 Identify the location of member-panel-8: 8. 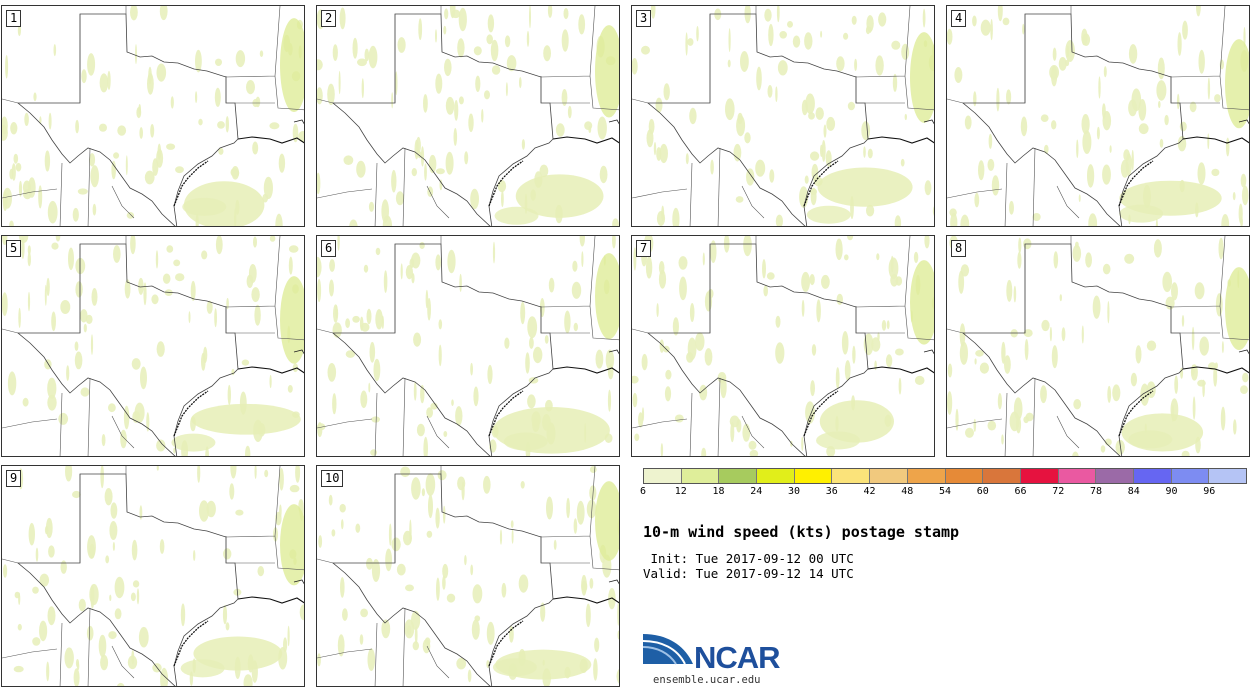
(1098, 346).